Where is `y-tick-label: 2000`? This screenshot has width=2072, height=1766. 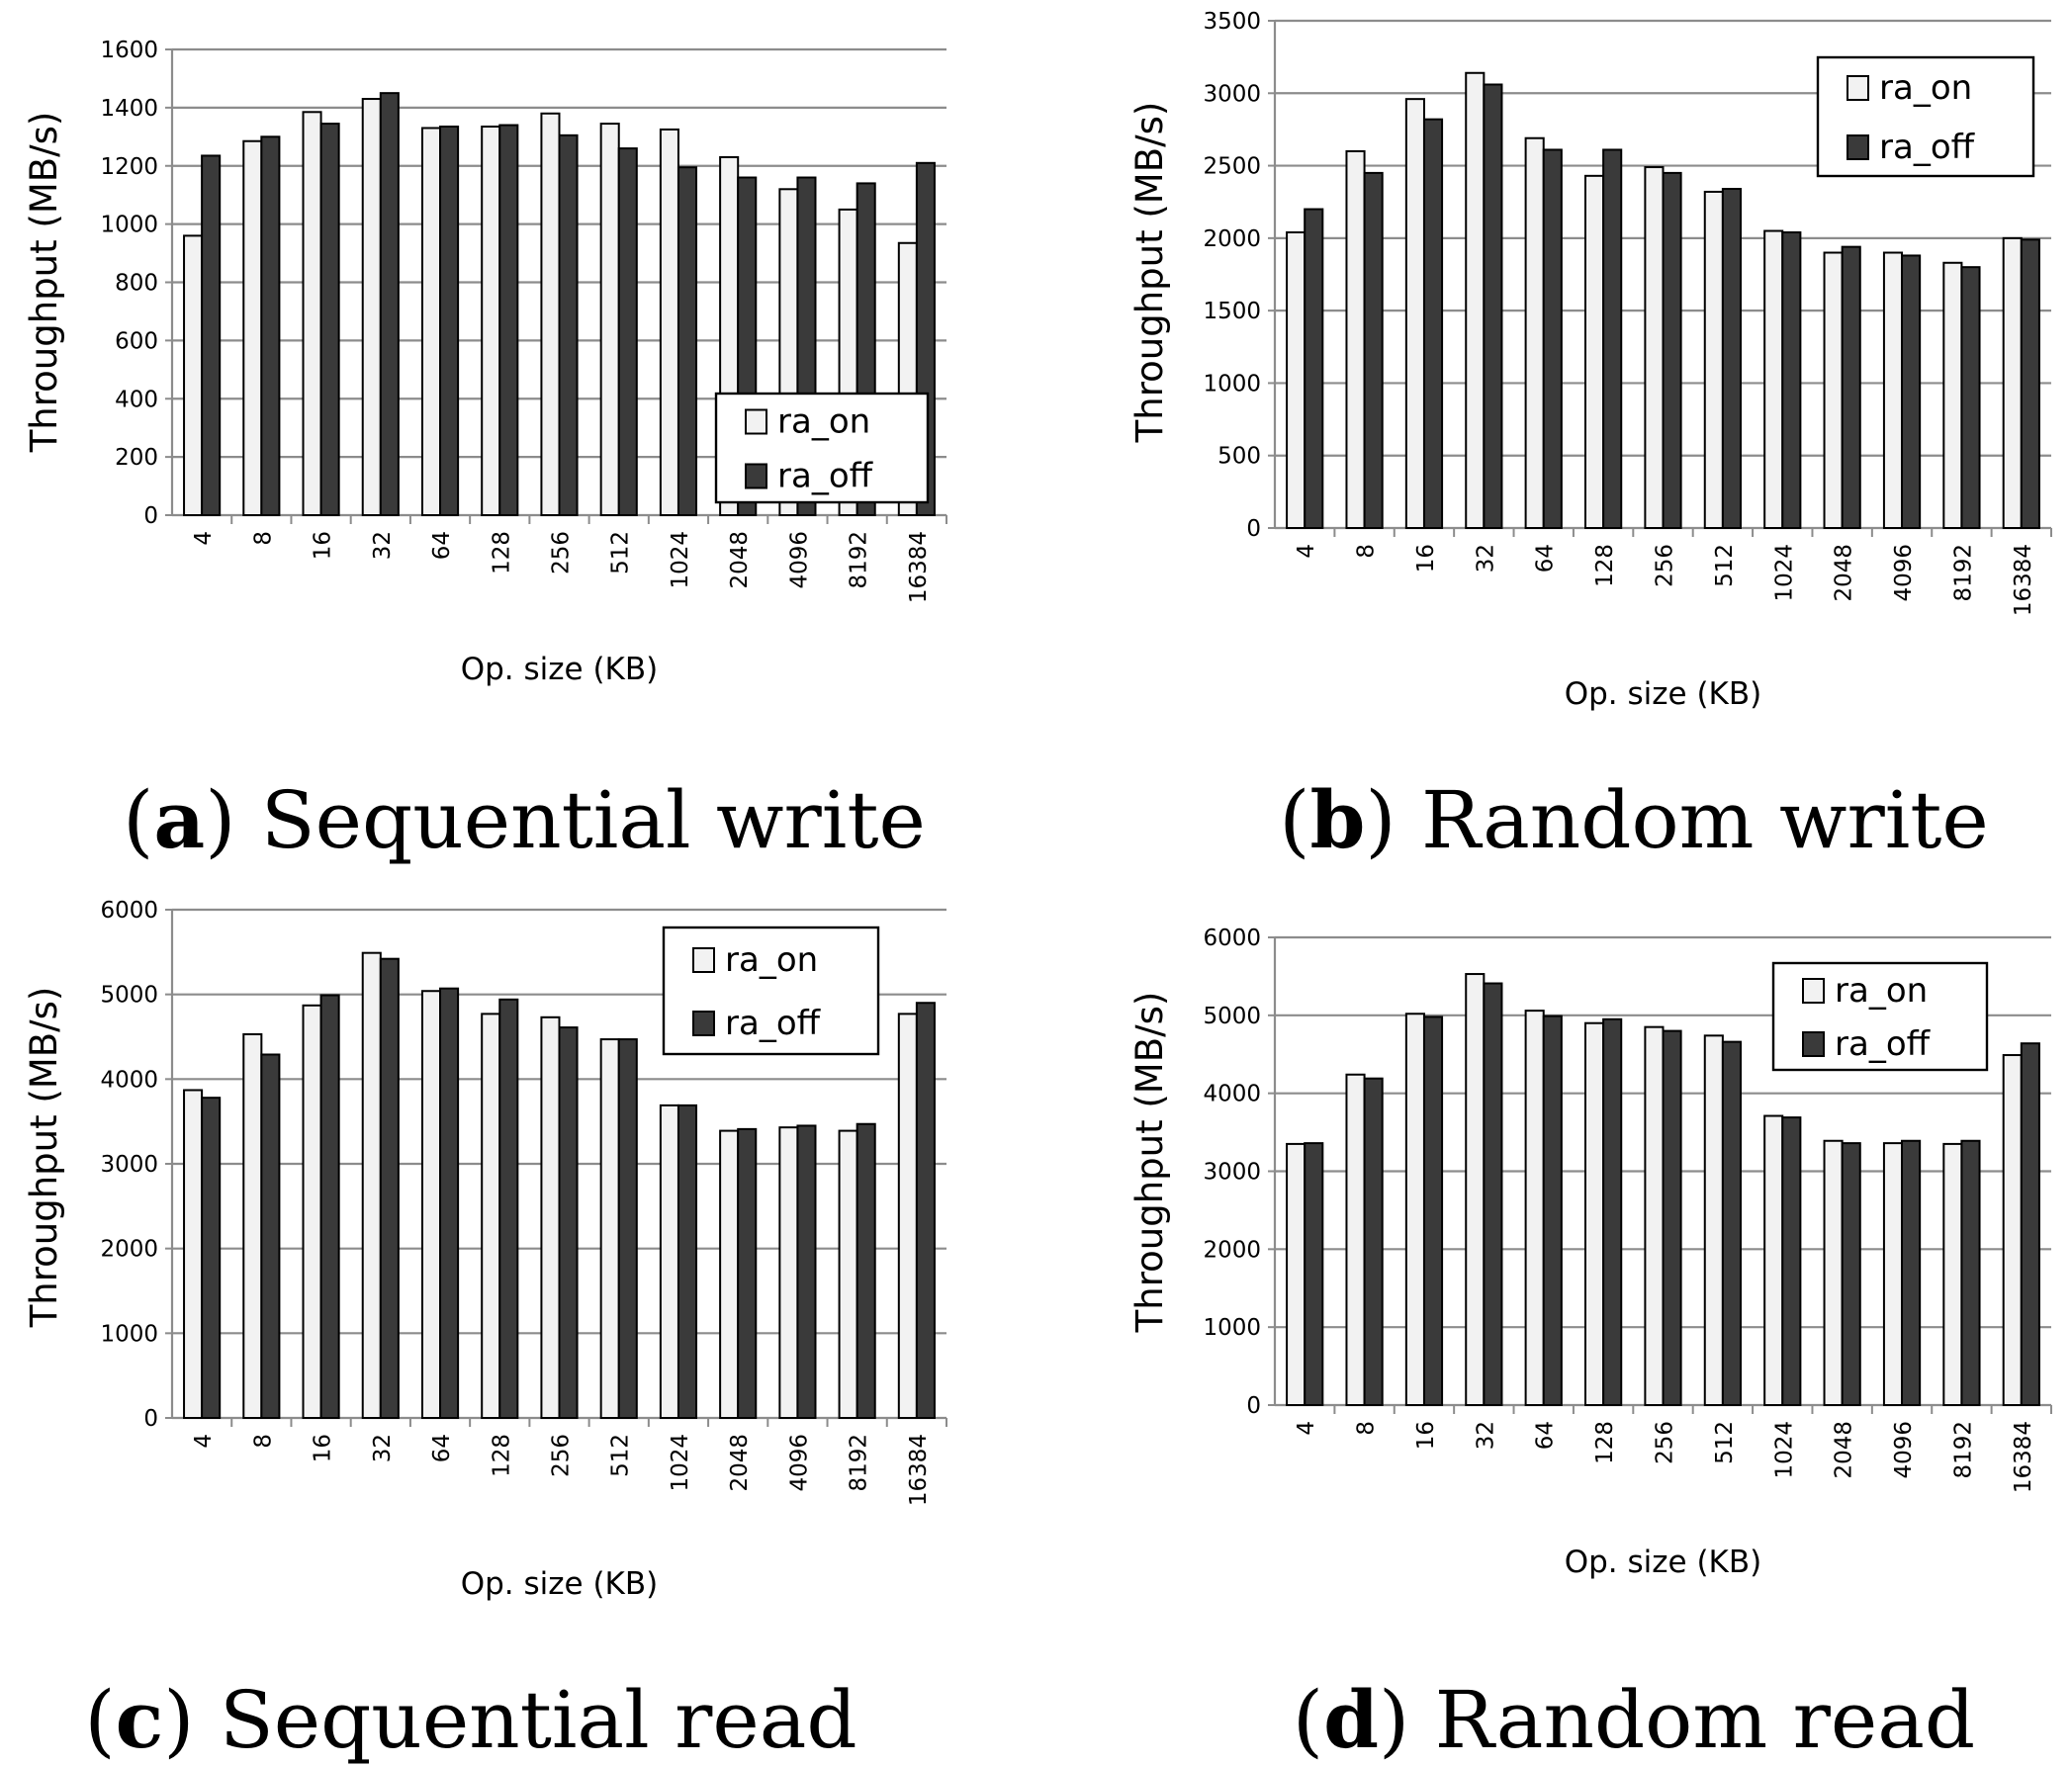
y-tick-label: 2000 is located at coordinates (1232, 239).